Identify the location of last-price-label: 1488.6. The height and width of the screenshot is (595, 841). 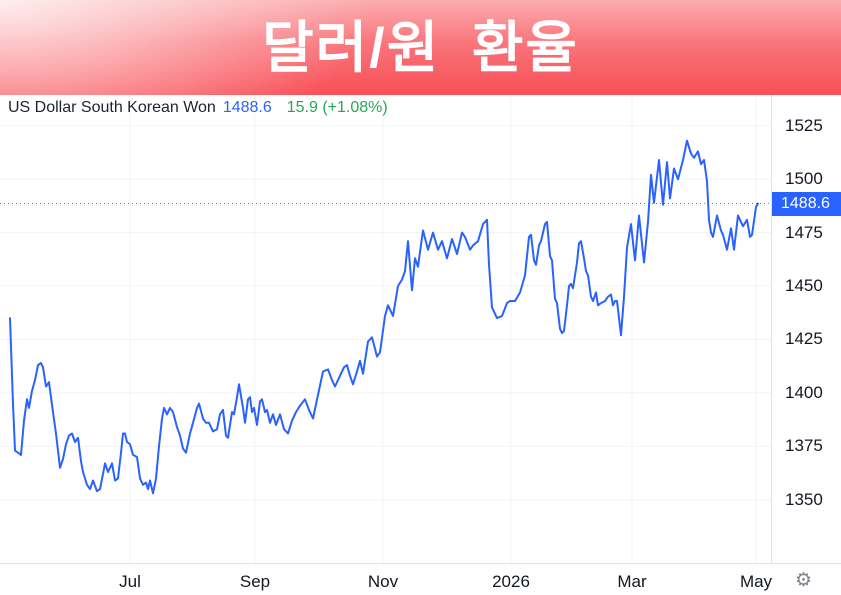
(806, 203).